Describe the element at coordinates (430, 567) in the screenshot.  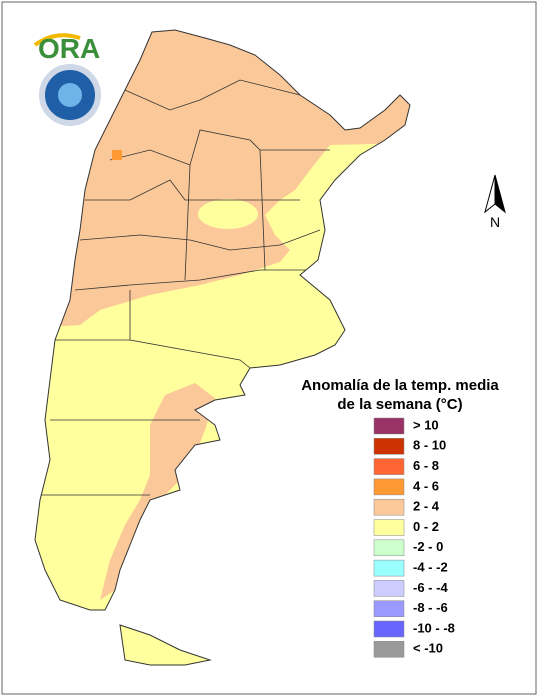
I see `legend-label: -4 - -2` at that location.